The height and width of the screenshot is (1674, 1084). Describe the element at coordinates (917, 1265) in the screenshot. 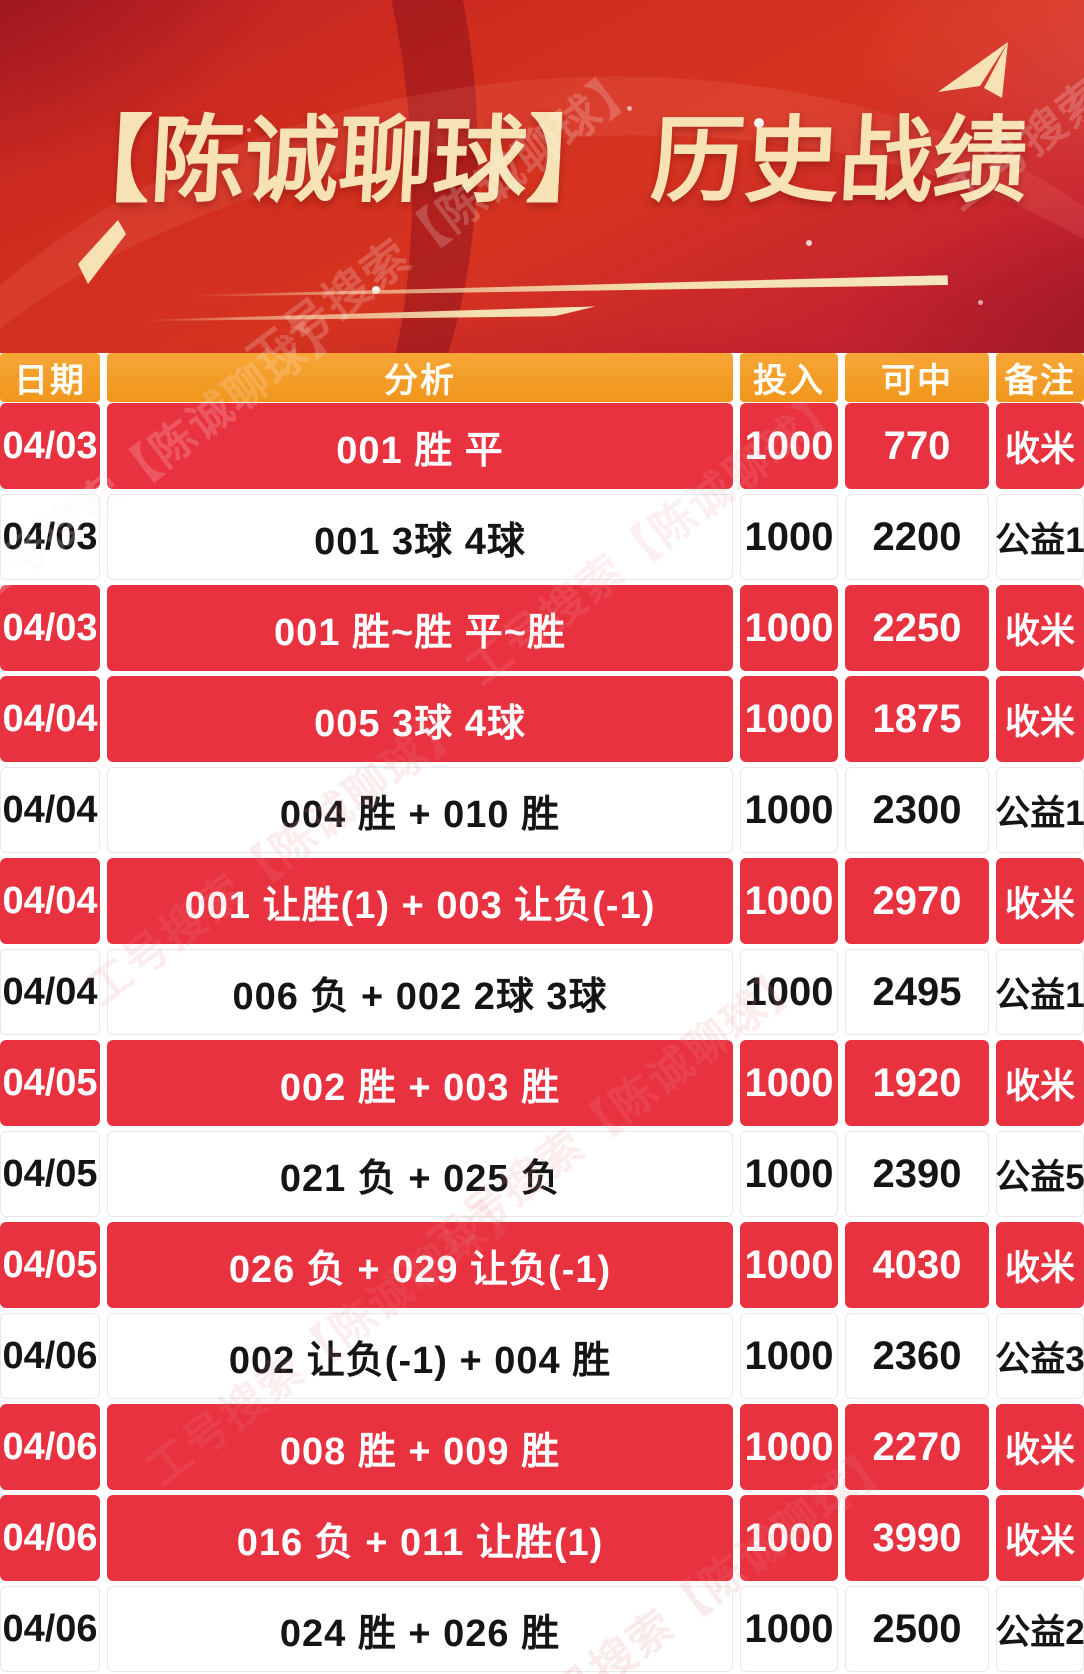

I see `win-cell: 4030` at that location.